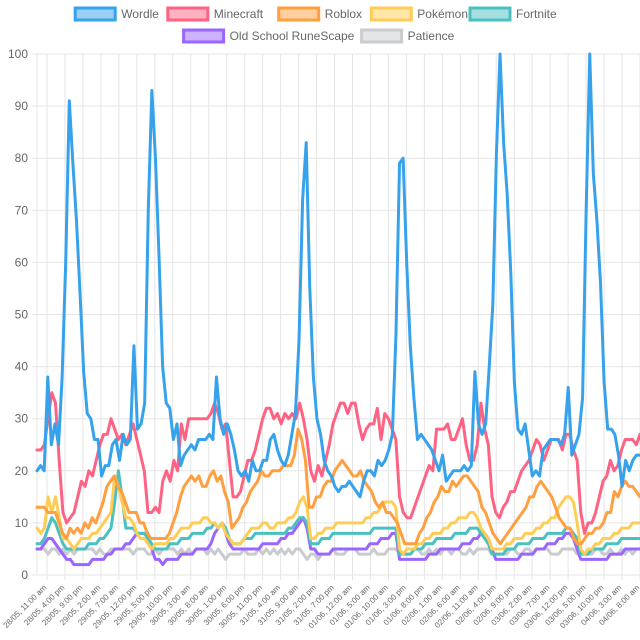  Describe the element at coordinates (536, 14) in the screenshot. I see `legend-label: Fortnite` at that location.